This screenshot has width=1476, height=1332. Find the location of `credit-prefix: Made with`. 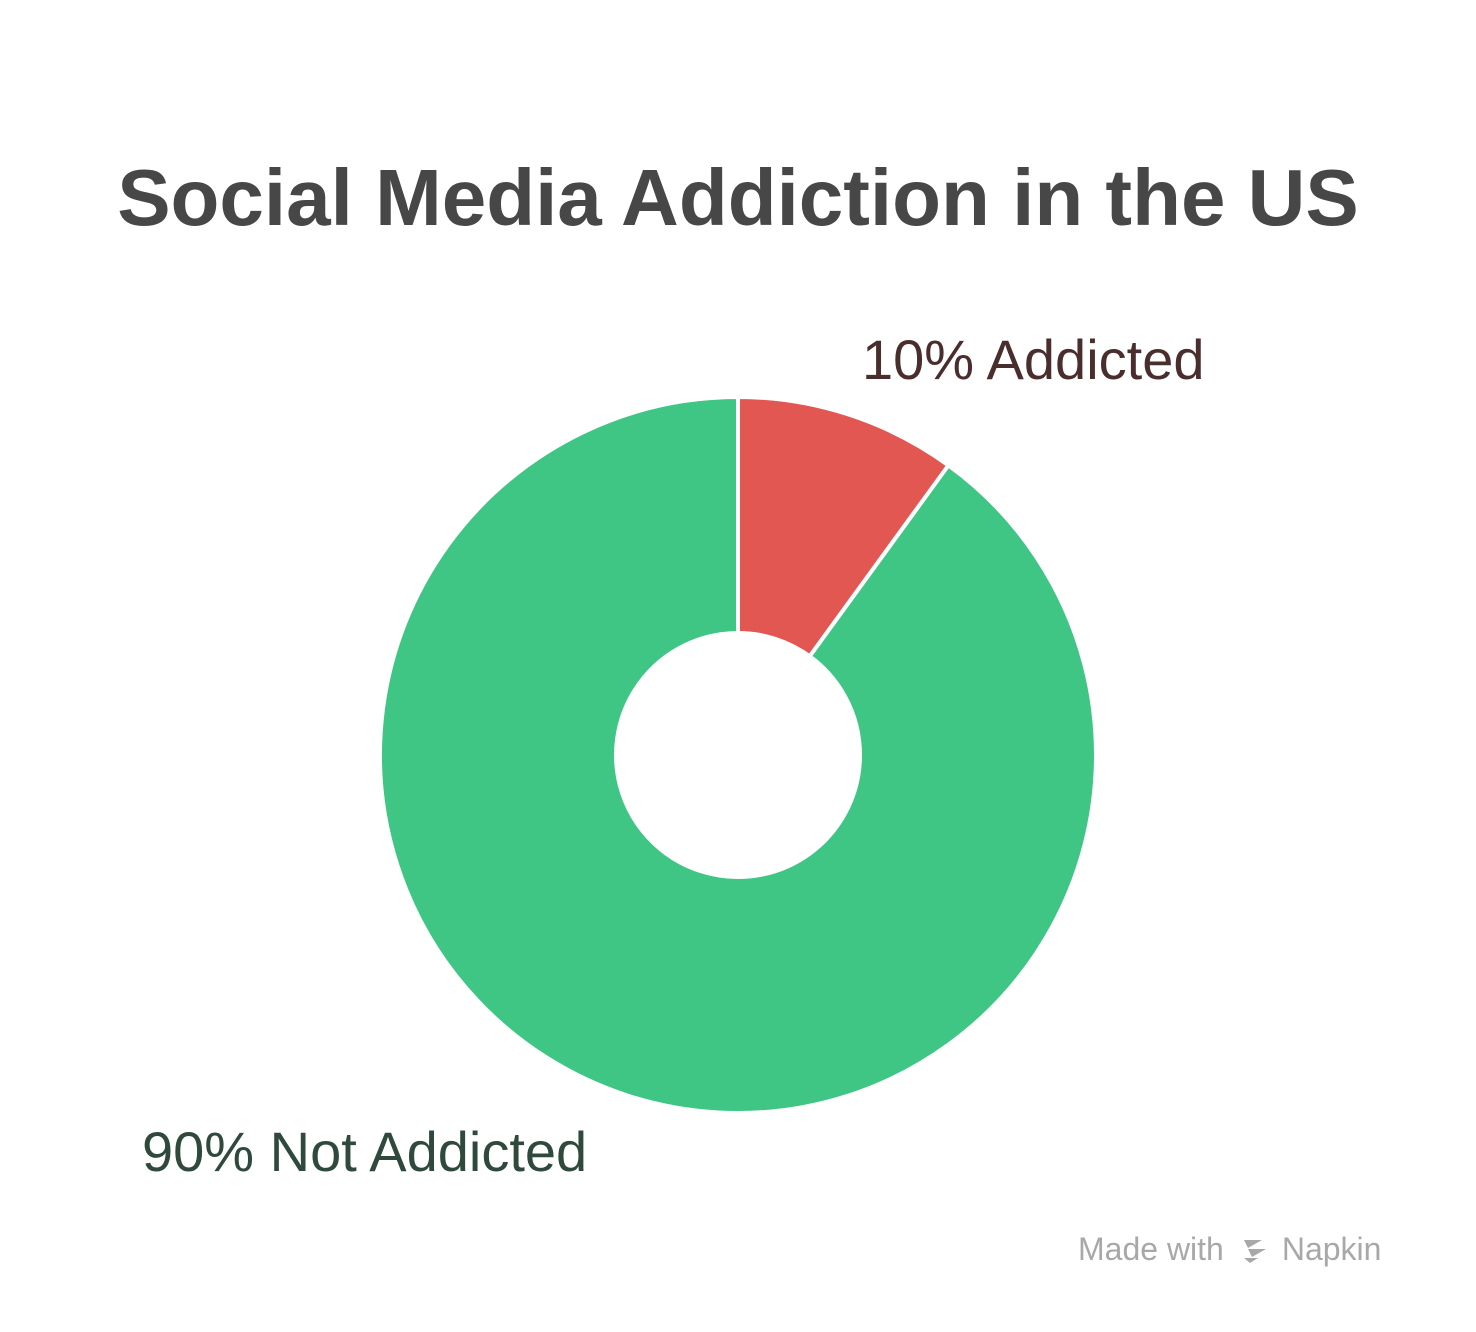

credit-prefix: Made with is located at coordinates (1151, 1248).